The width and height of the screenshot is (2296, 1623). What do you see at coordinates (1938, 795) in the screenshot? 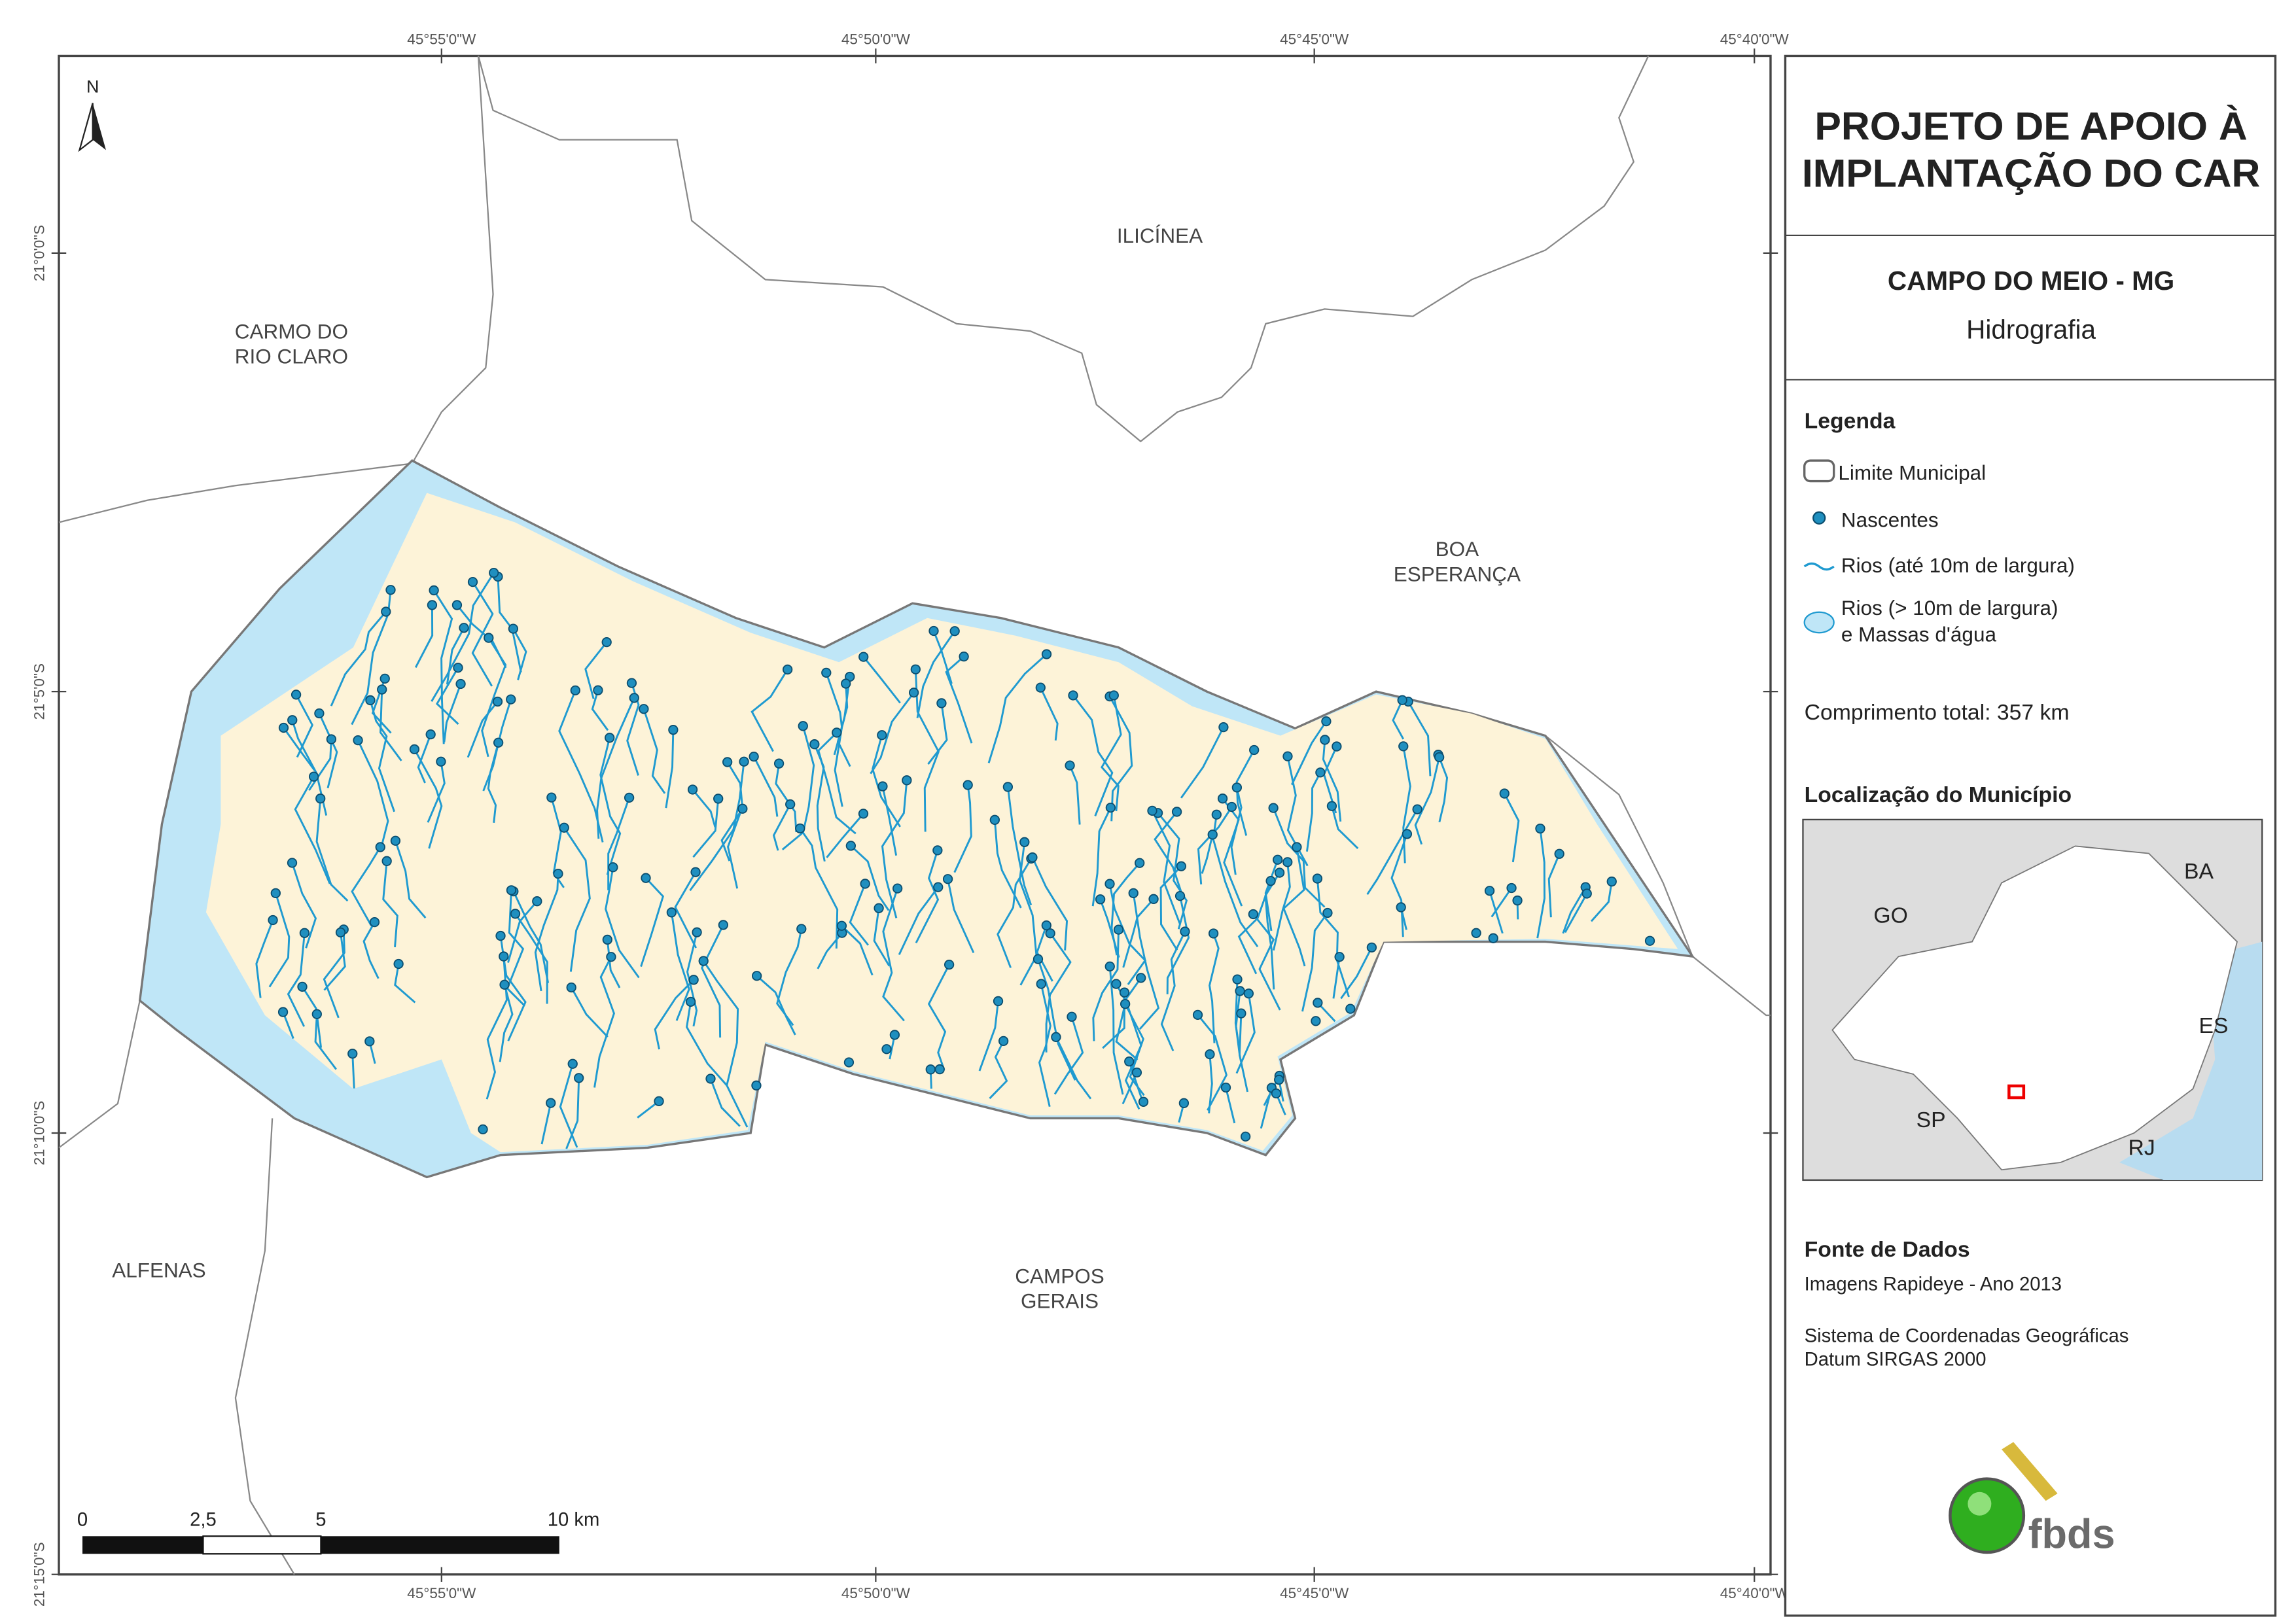
I see `location-title: Localização do Município` at bounding box center [1938, 795].